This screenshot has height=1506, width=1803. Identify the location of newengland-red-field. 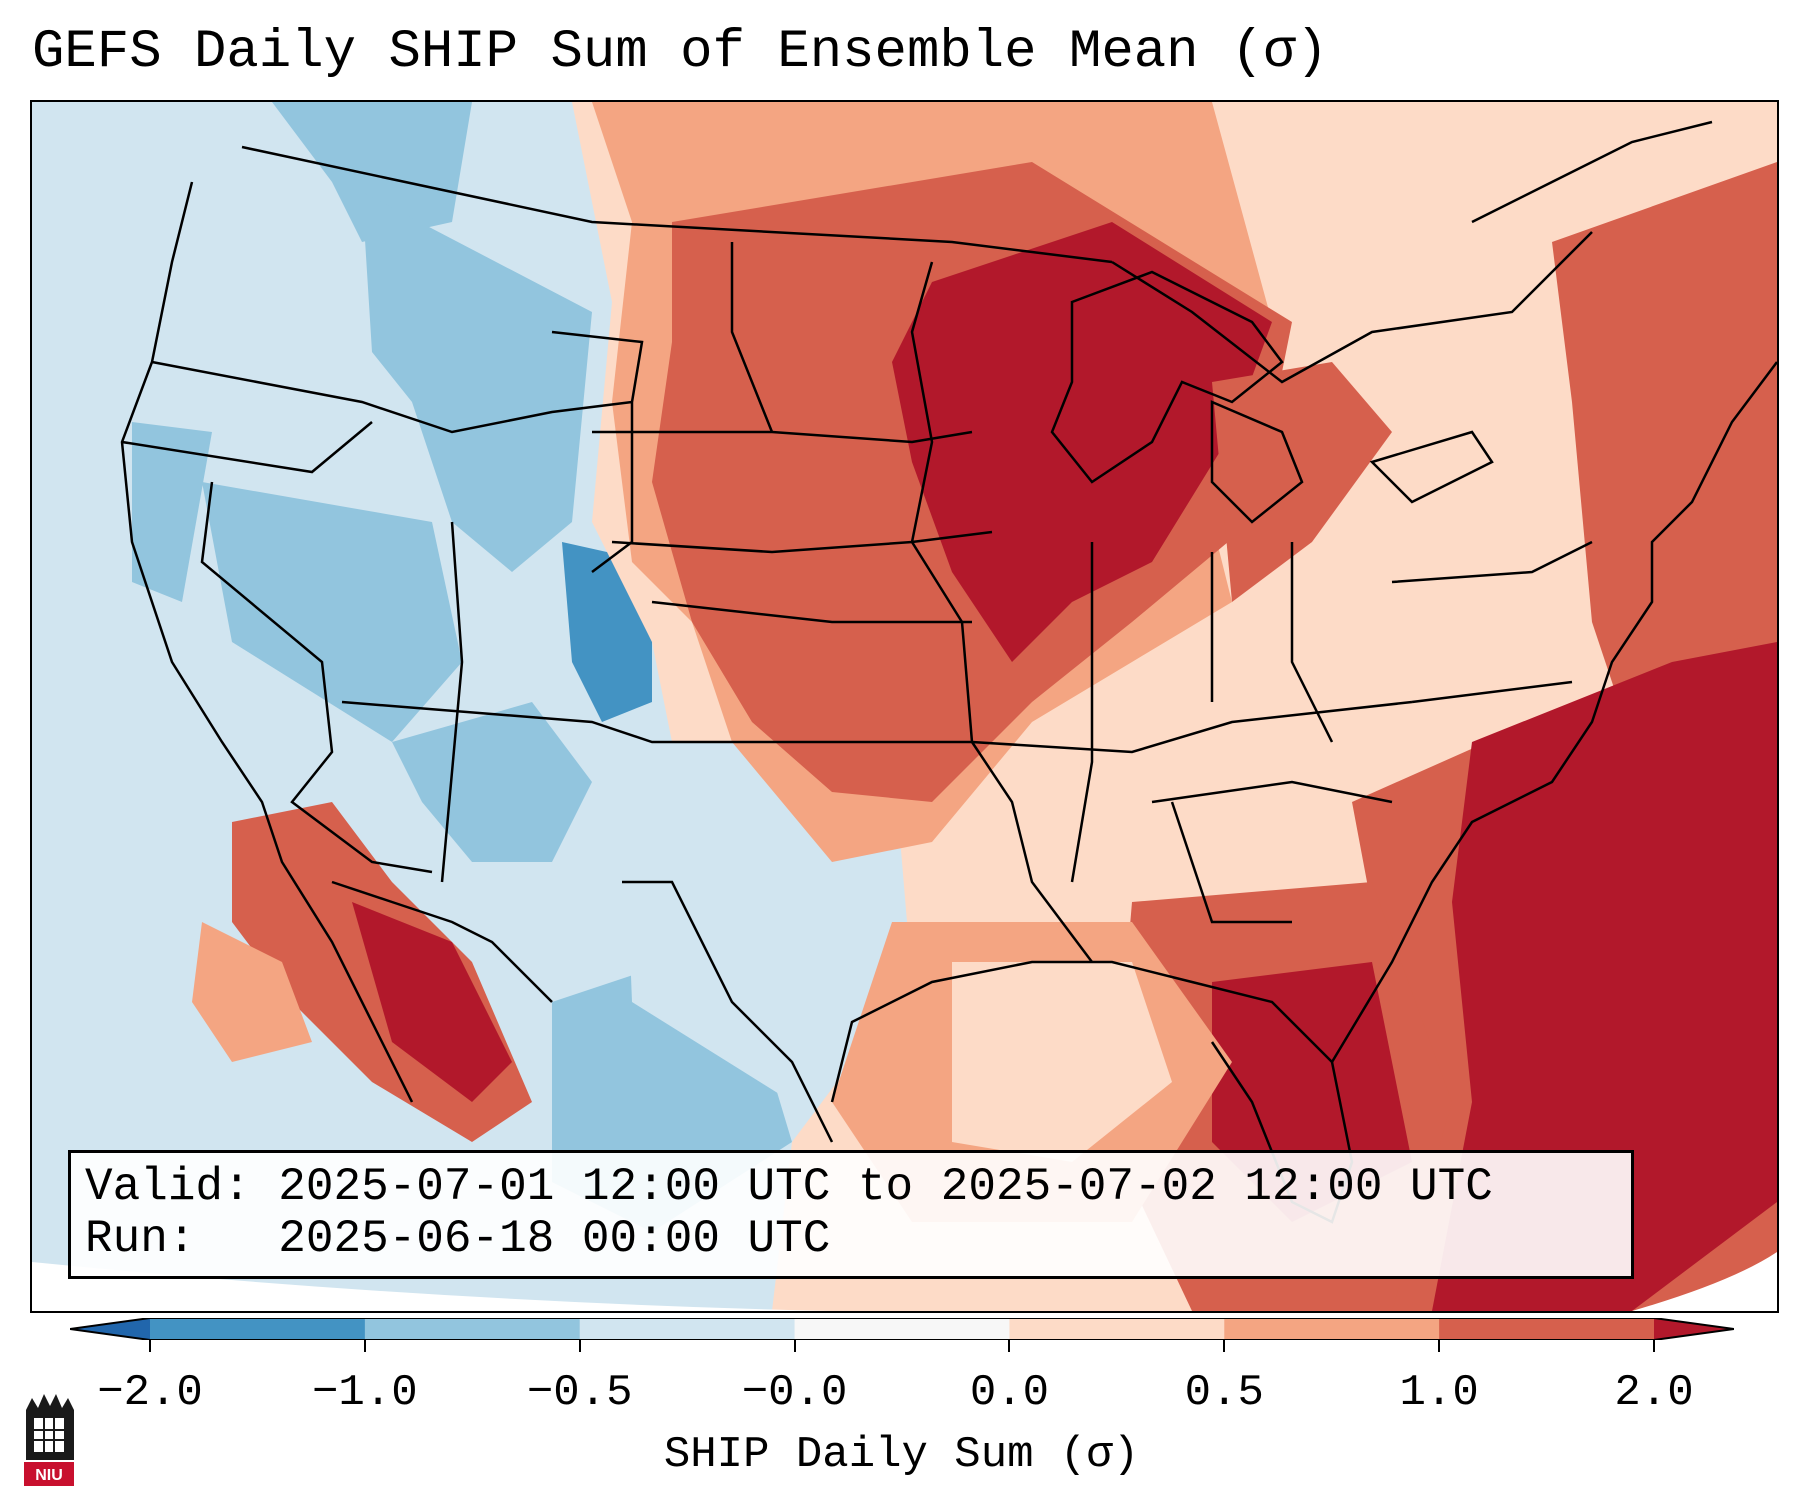
(1664, 452).